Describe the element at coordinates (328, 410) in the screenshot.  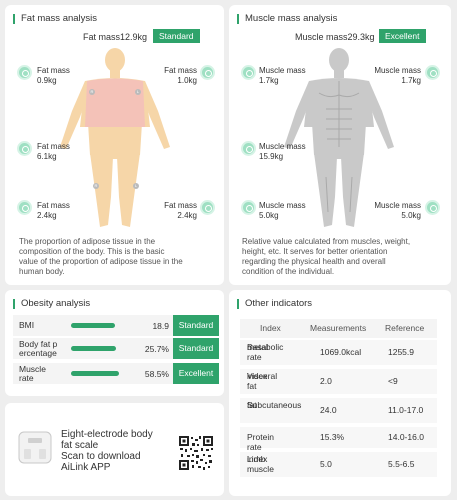
I see `indicator-measurement: 24.0` at that location.